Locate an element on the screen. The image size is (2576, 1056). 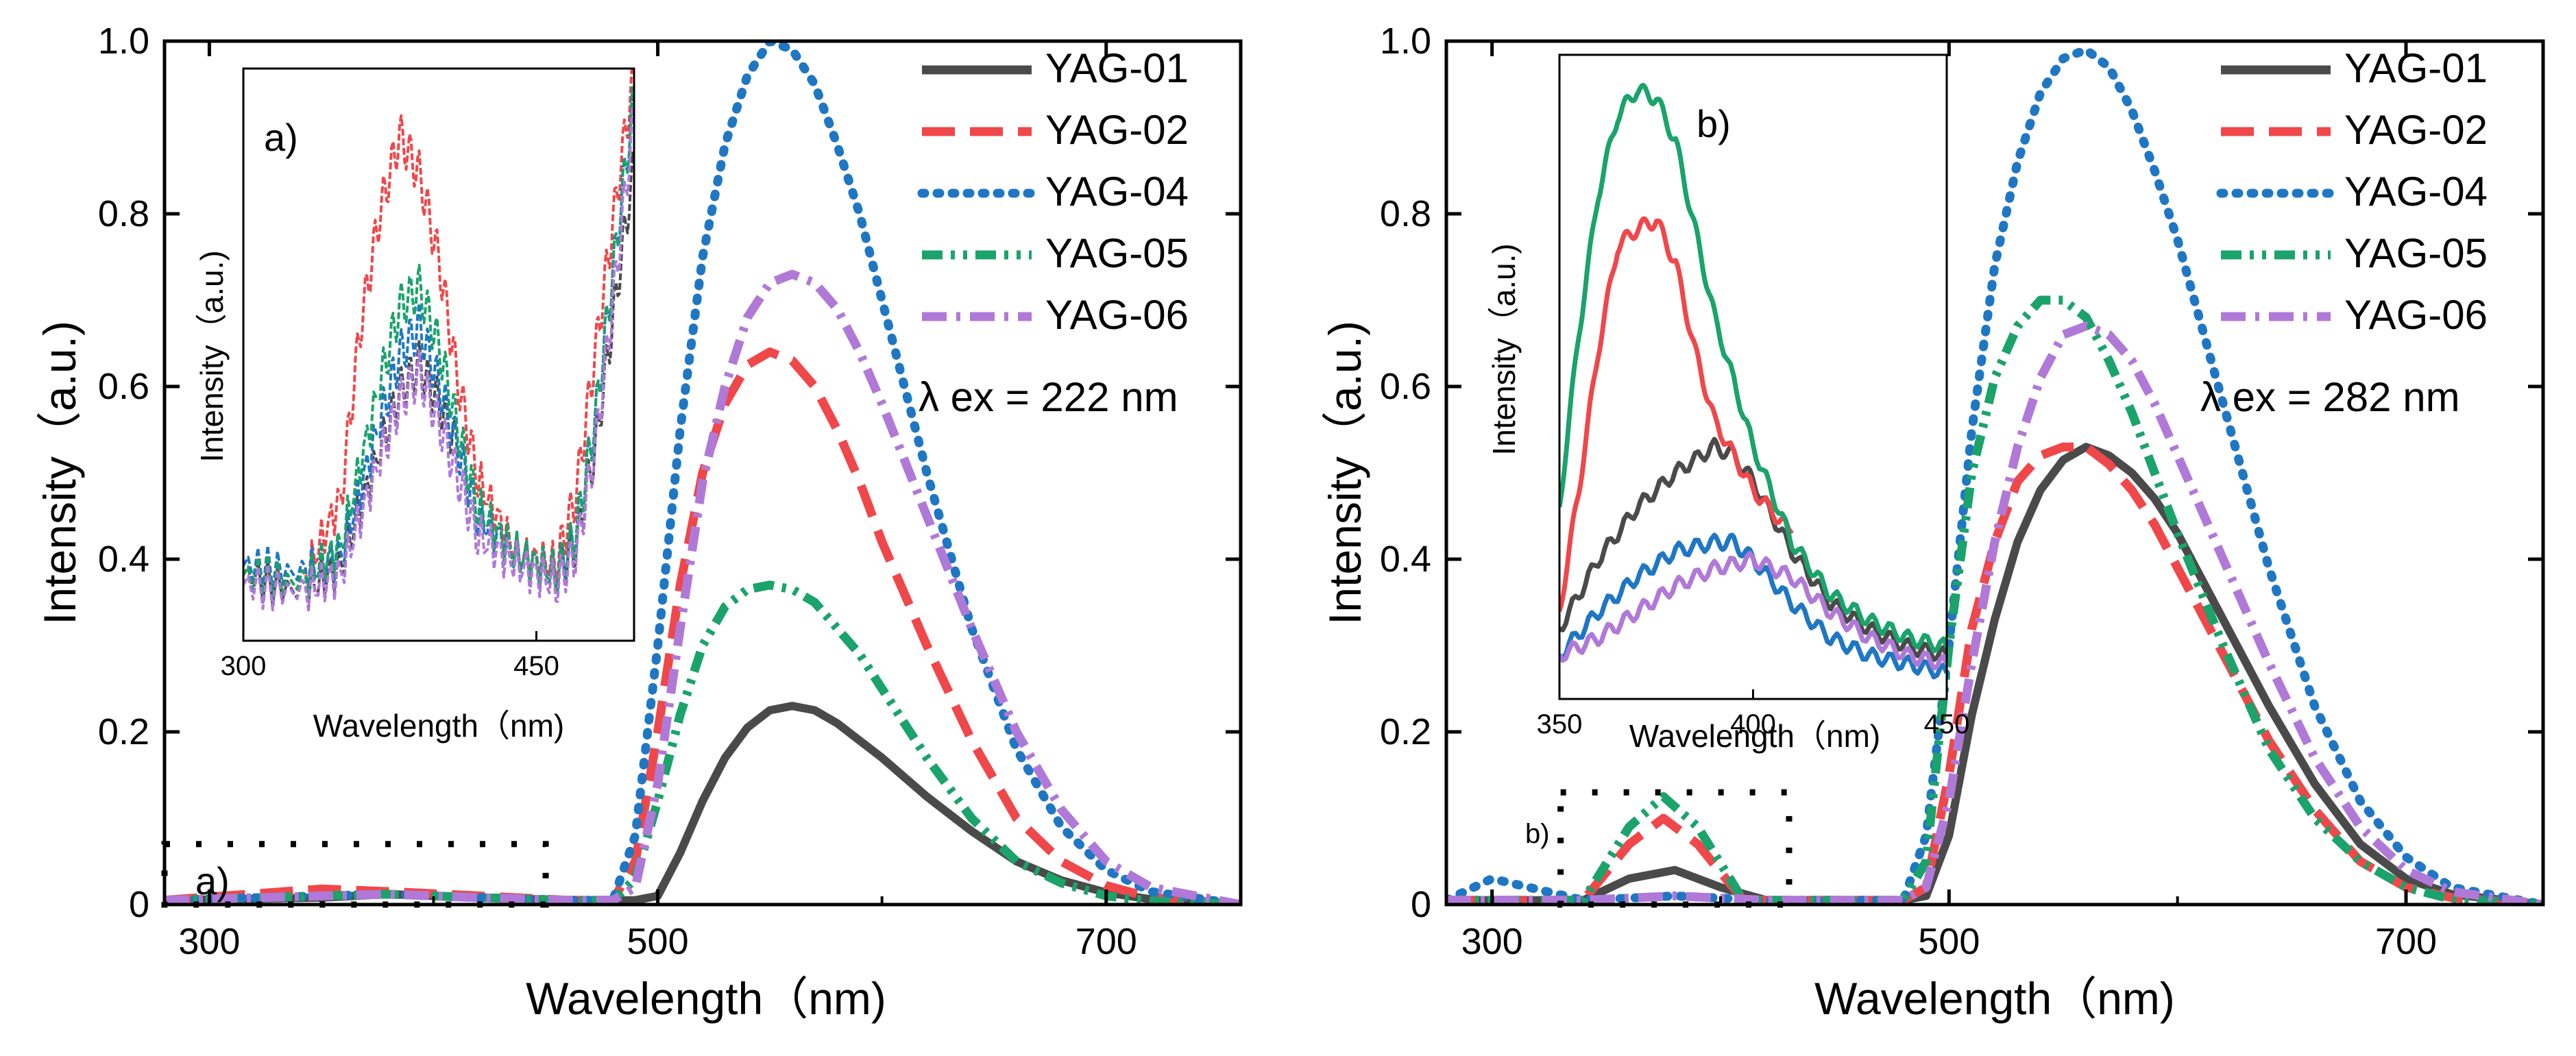
right-zoom-label: b) is located at coordinates (1537, 834).